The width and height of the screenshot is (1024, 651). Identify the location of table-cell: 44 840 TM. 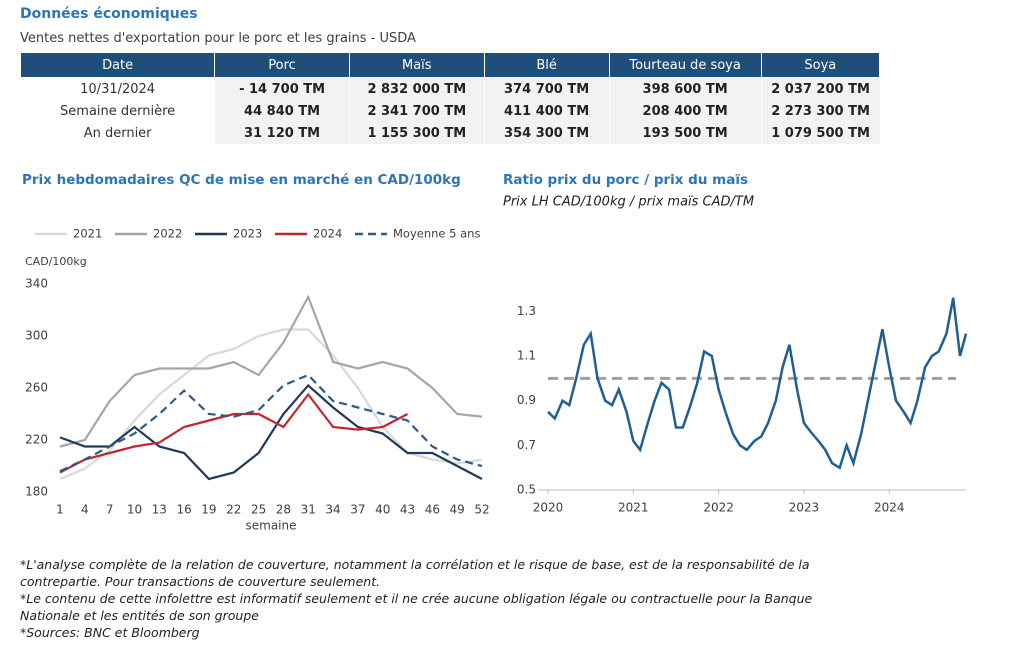
(282, 111).